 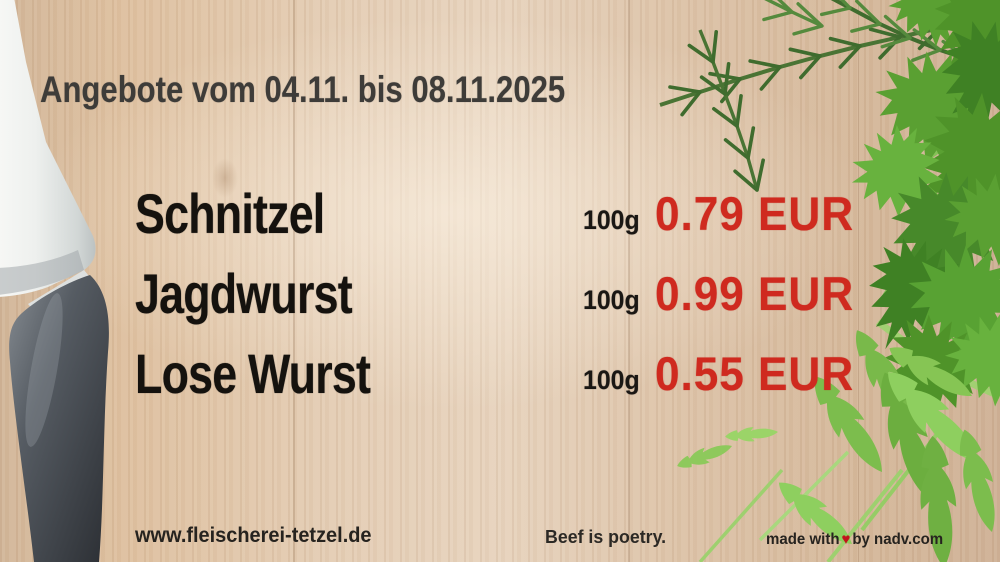 I want to click on product-price: 0.79 EUR, so click(x=755, y=213).